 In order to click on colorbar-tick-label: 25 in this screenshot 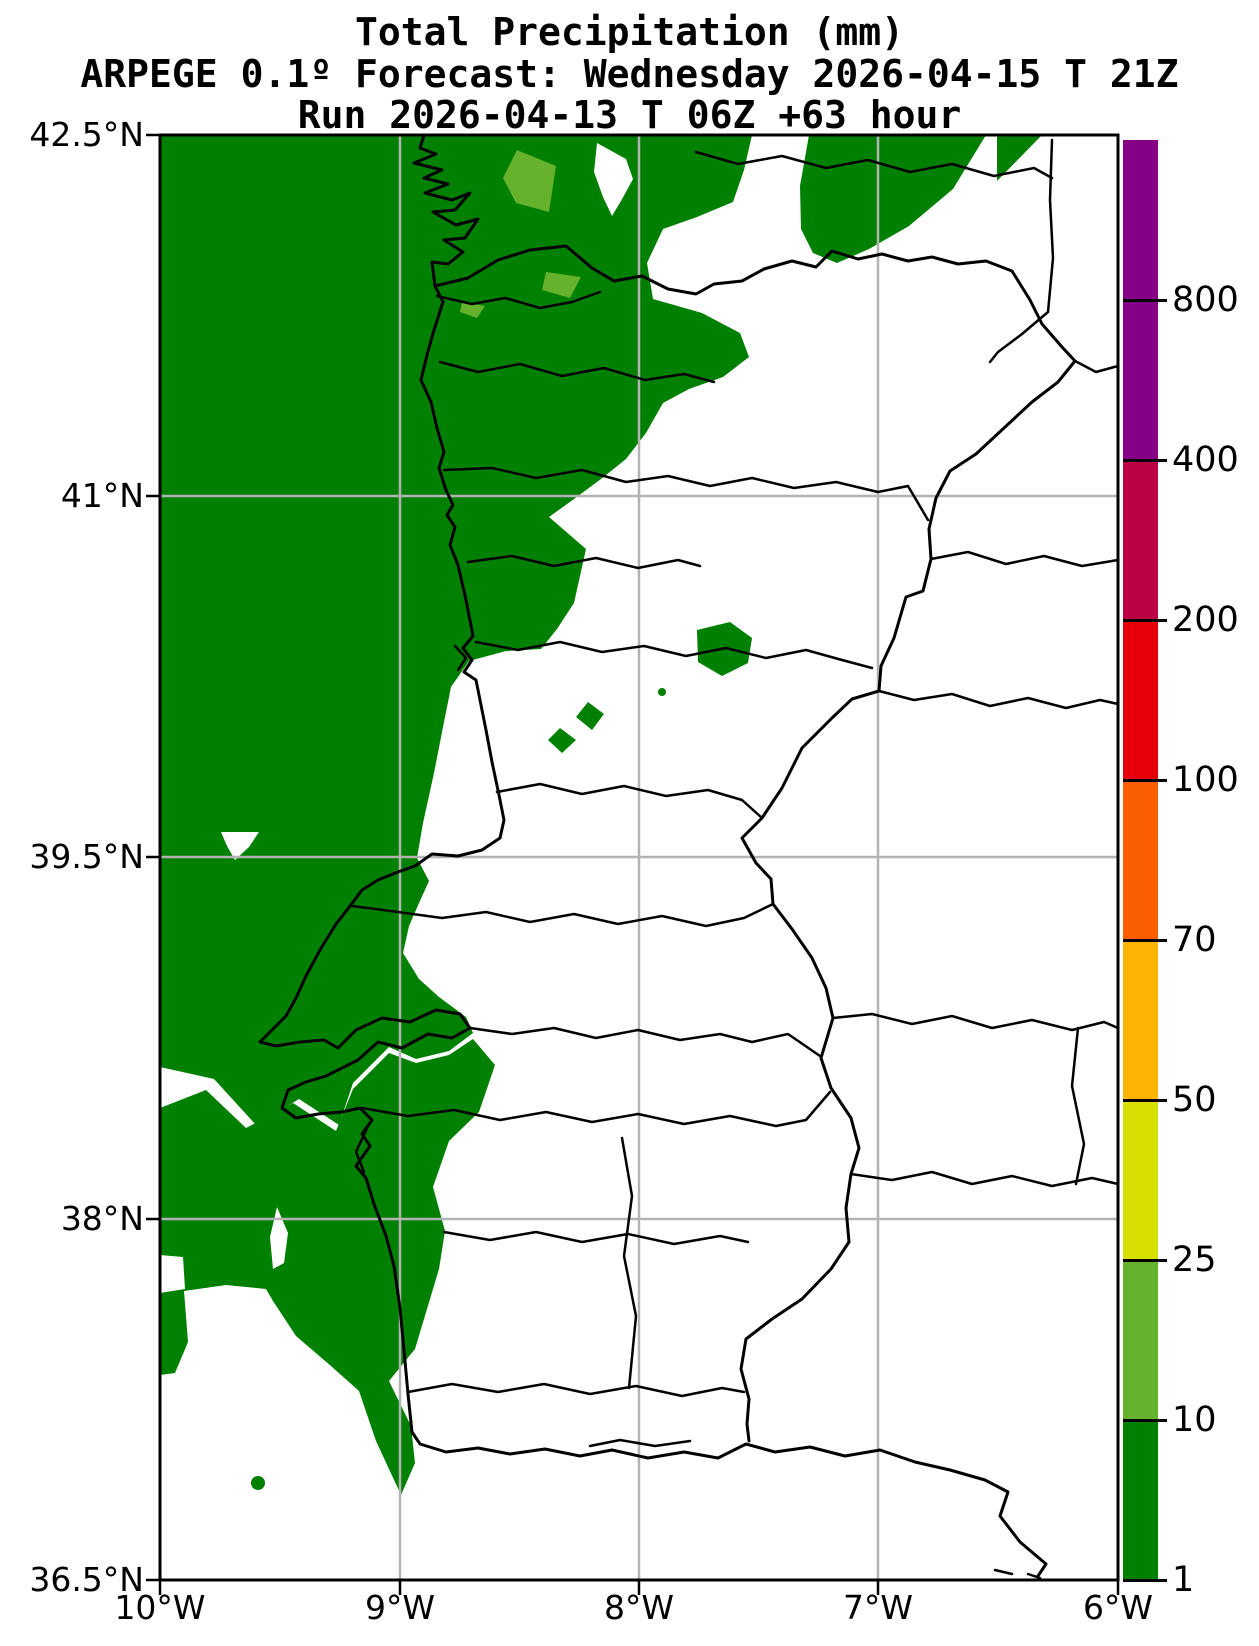, I will do `click(1194, 1260)`.